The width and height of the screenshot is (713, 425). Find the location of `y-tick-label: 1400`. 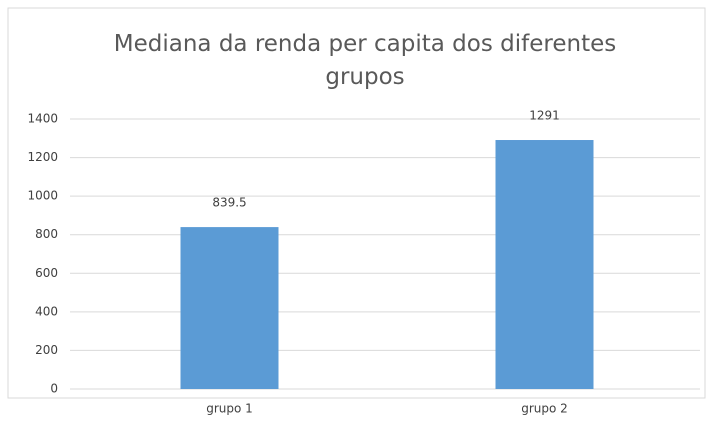

y-tick-label: 1400 is located at coordinates (42, 119).